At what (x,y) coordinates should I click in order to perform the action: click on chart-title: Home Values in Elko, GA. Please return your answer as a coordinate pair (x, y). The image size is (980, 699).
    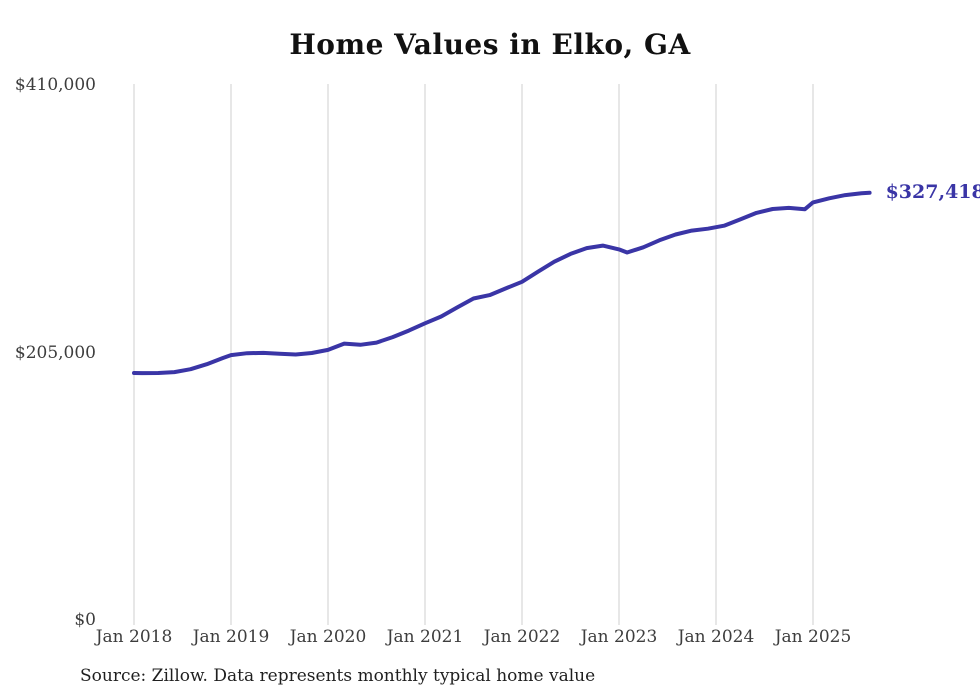
    Looking at the image, I should click on (490, 44).